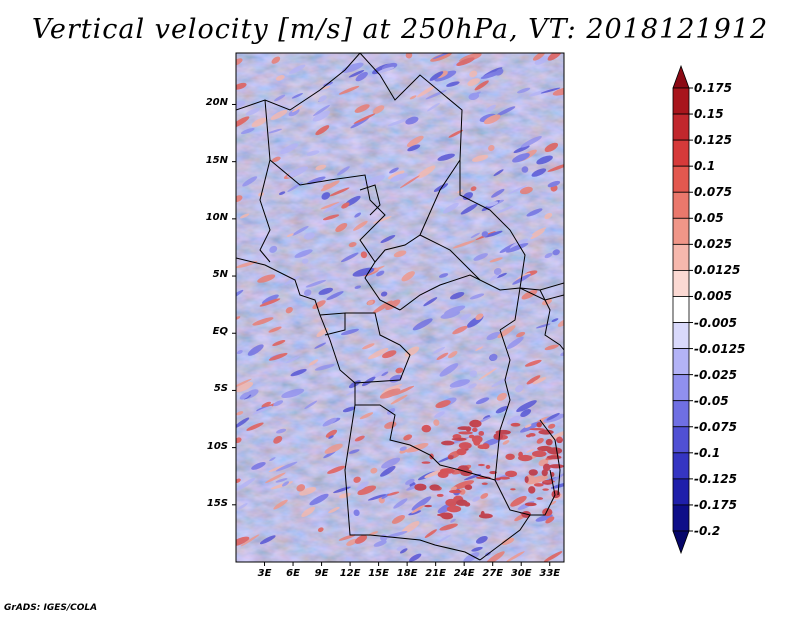 The image size is (800, 618). I want to click on lat-label: EQ, so click(220, 332).